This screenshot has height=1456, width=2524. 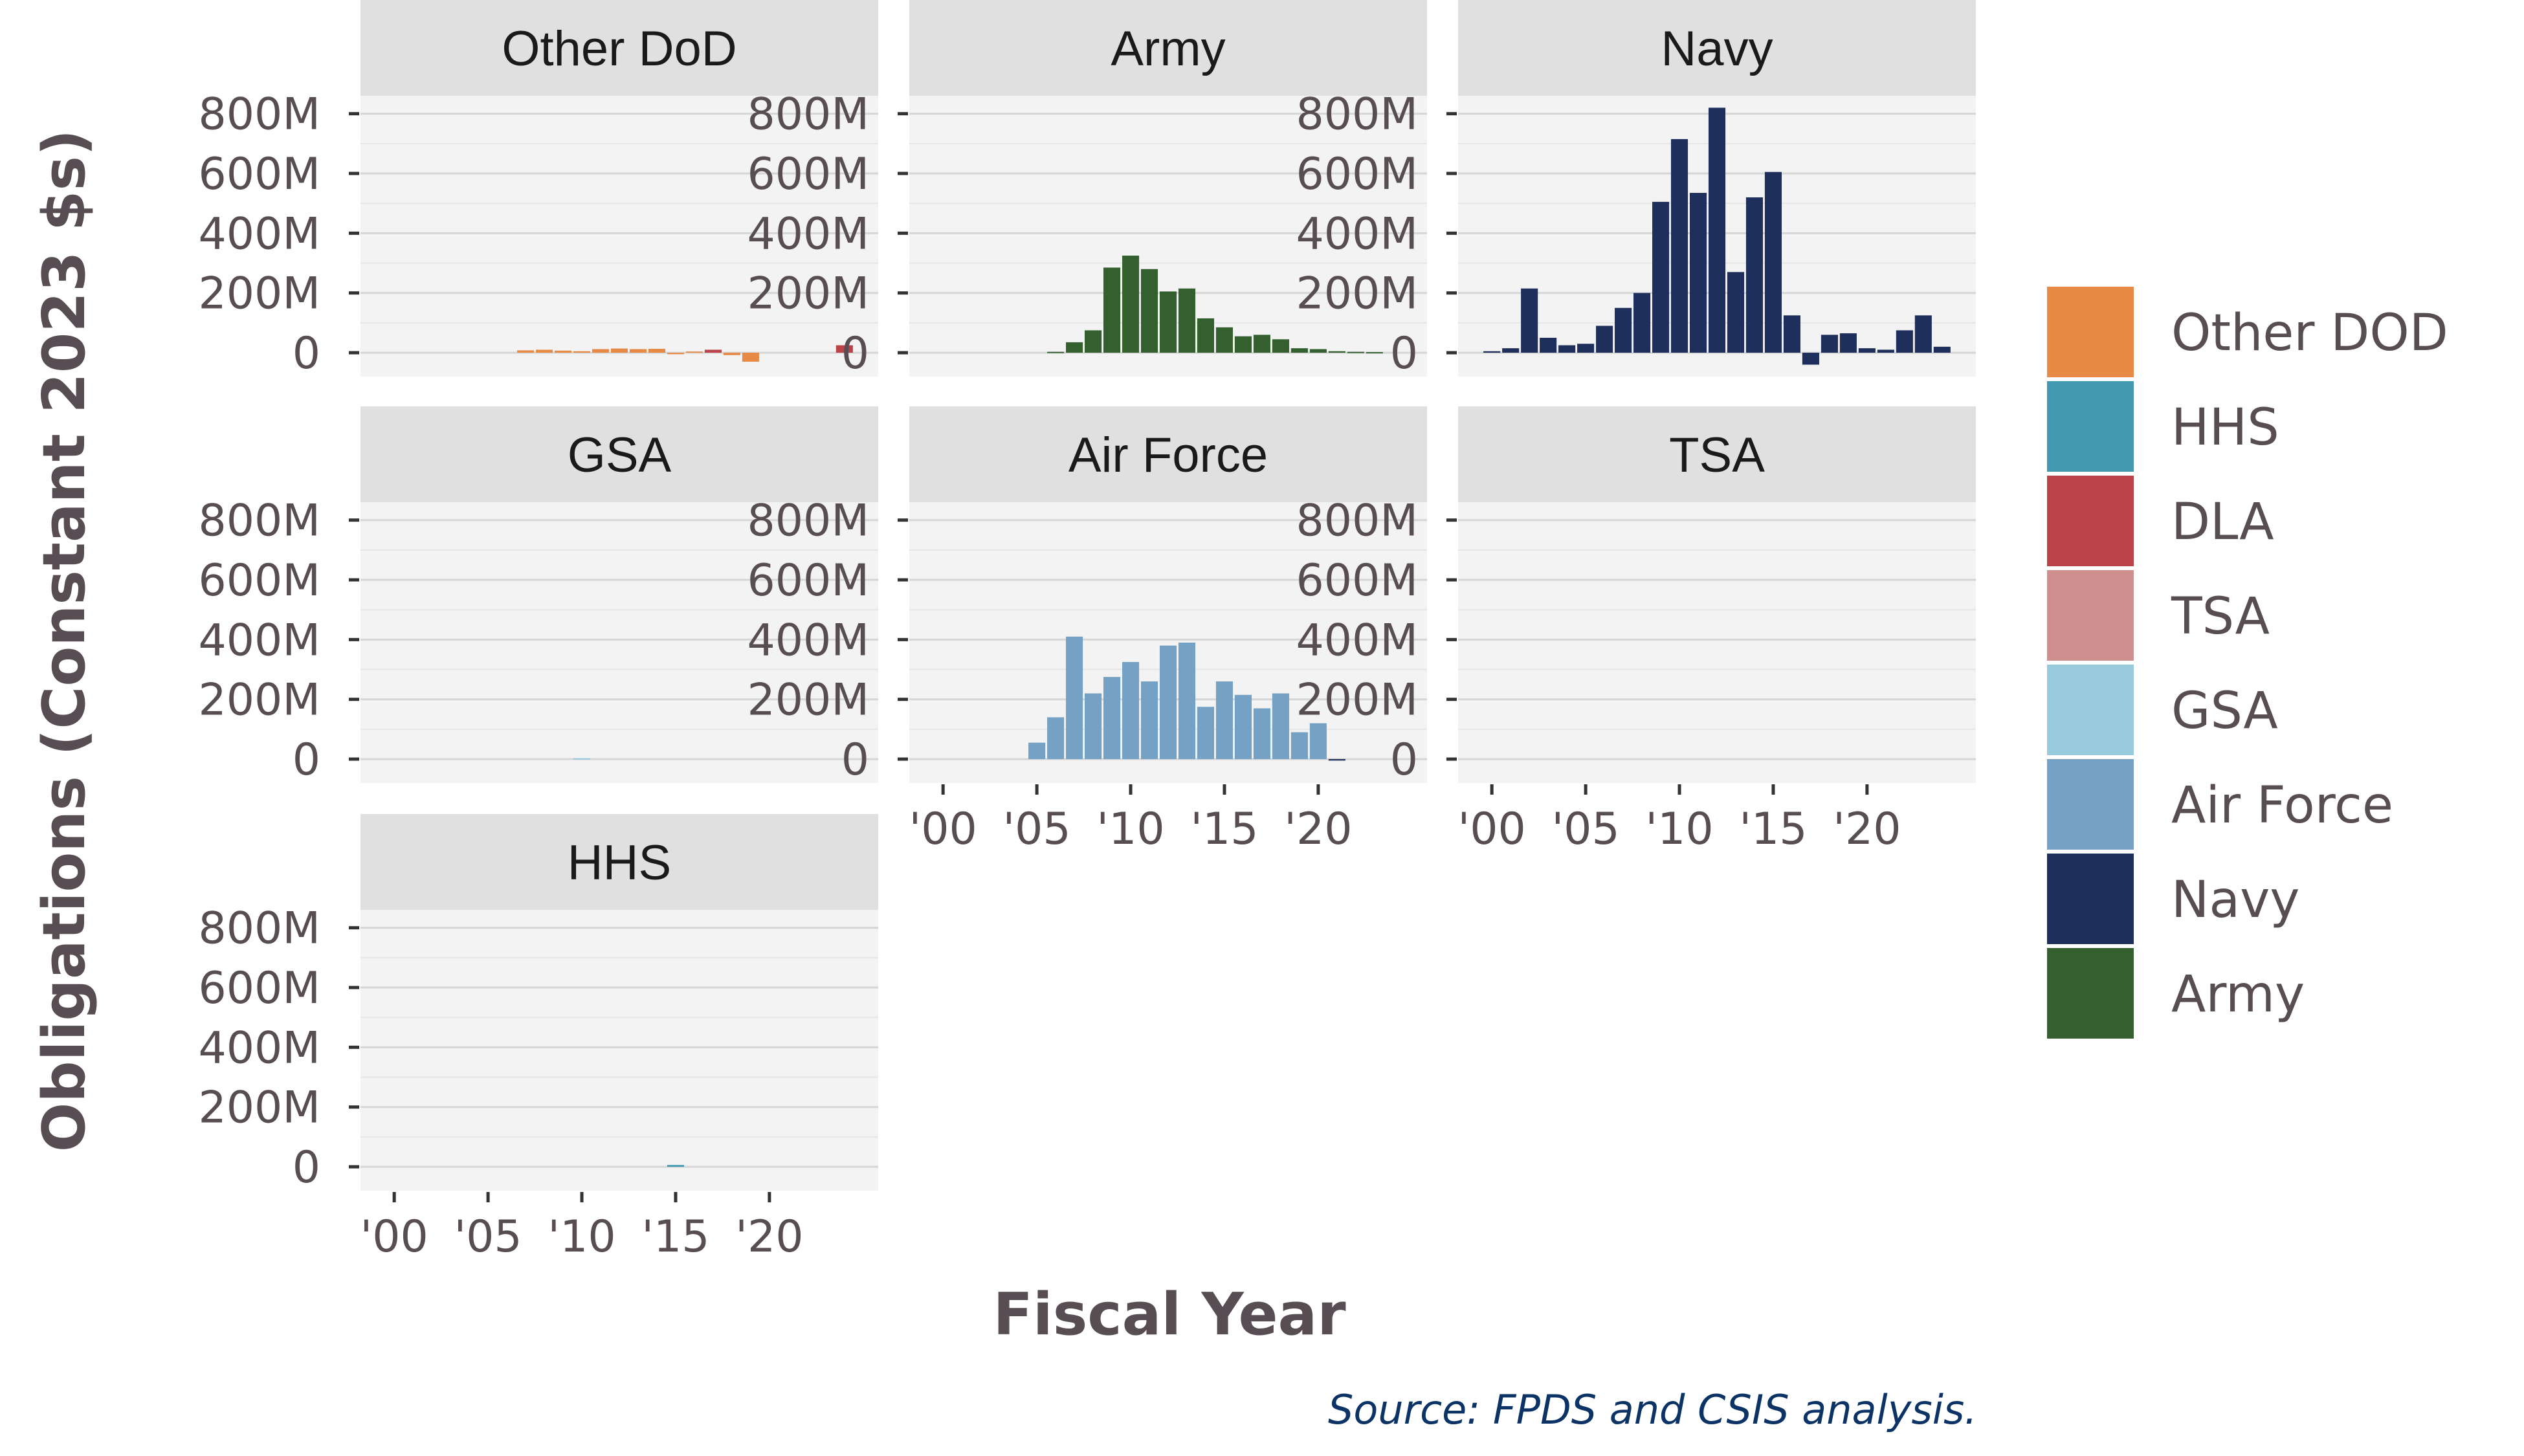 I want to click on facet-strip-air-force, so click(x=1168, y=454).